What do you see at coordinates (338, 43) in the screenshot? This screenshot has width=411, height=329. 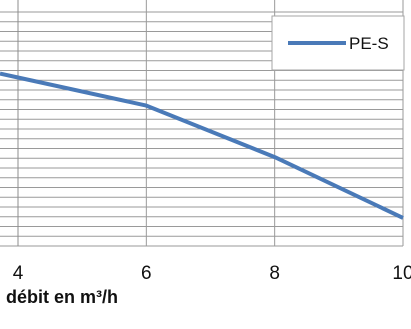 I see `legend: PE-S` at bounding box center [338, 43].